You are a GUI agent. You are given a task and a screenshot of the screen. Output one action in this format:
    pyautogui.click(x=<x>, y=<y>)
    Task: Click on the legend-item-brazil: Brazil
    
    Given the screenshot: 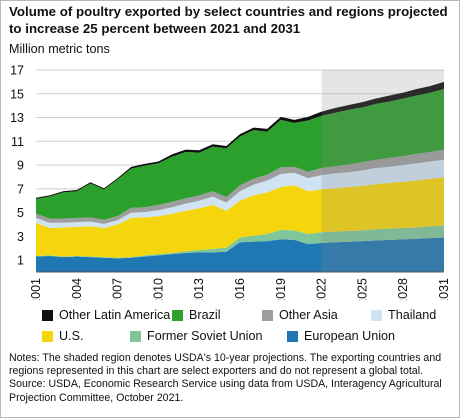 What is the action you would take?
    pyautogui.click(x=196, y=315)
    